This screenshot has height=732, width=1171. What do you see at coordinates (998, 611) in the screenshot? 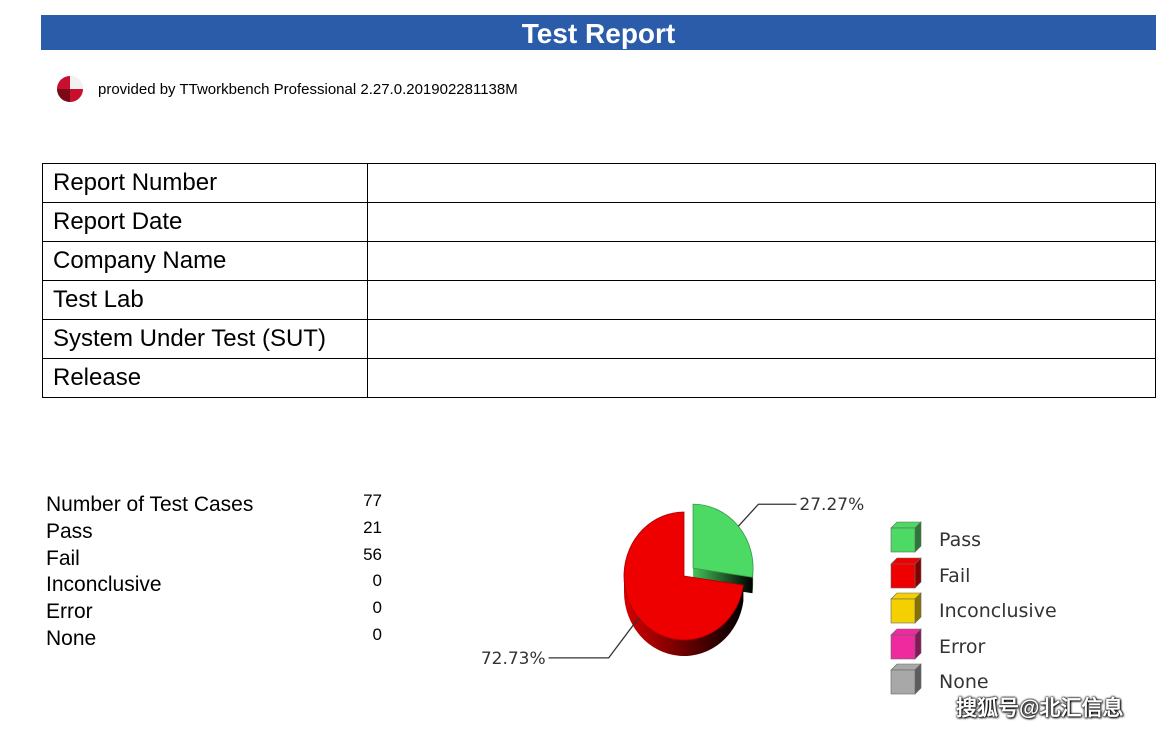
I see `legend-label: Inconclusive` at bounding box center [998, 611].